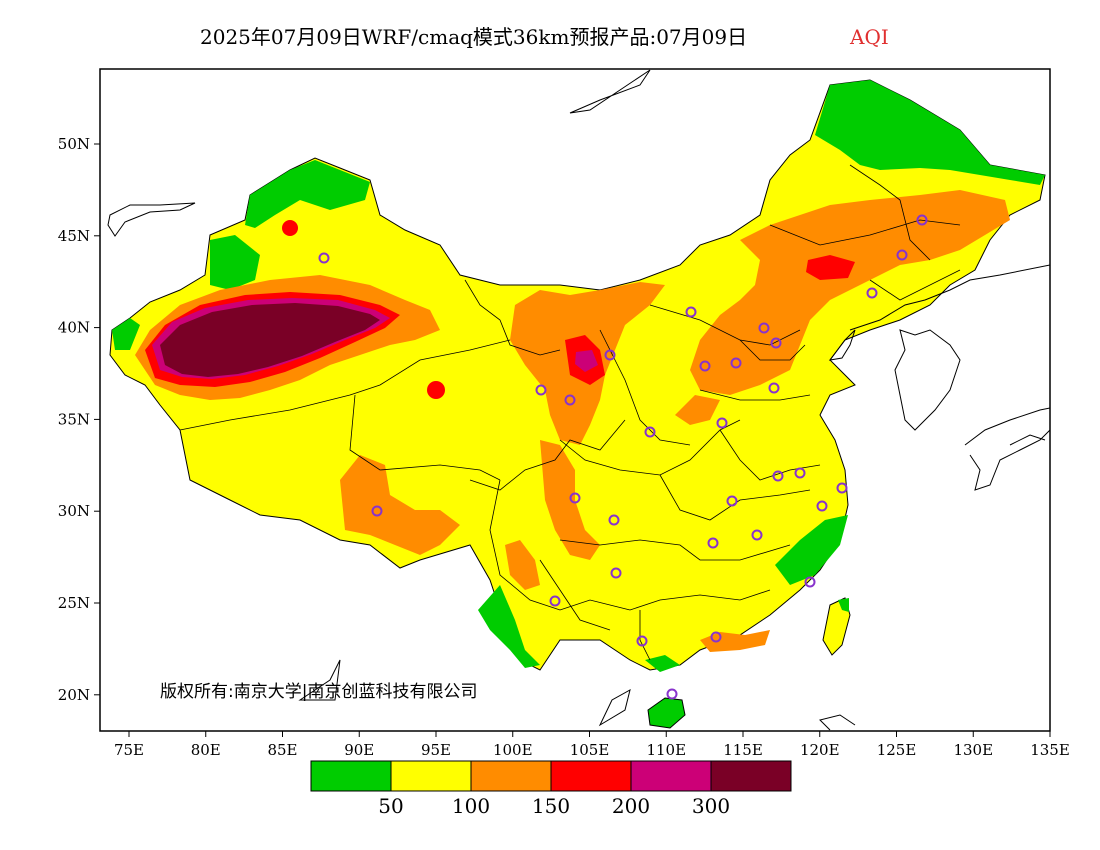  I want to click on zone-unhealthy-west-spot, so click(290, 228).